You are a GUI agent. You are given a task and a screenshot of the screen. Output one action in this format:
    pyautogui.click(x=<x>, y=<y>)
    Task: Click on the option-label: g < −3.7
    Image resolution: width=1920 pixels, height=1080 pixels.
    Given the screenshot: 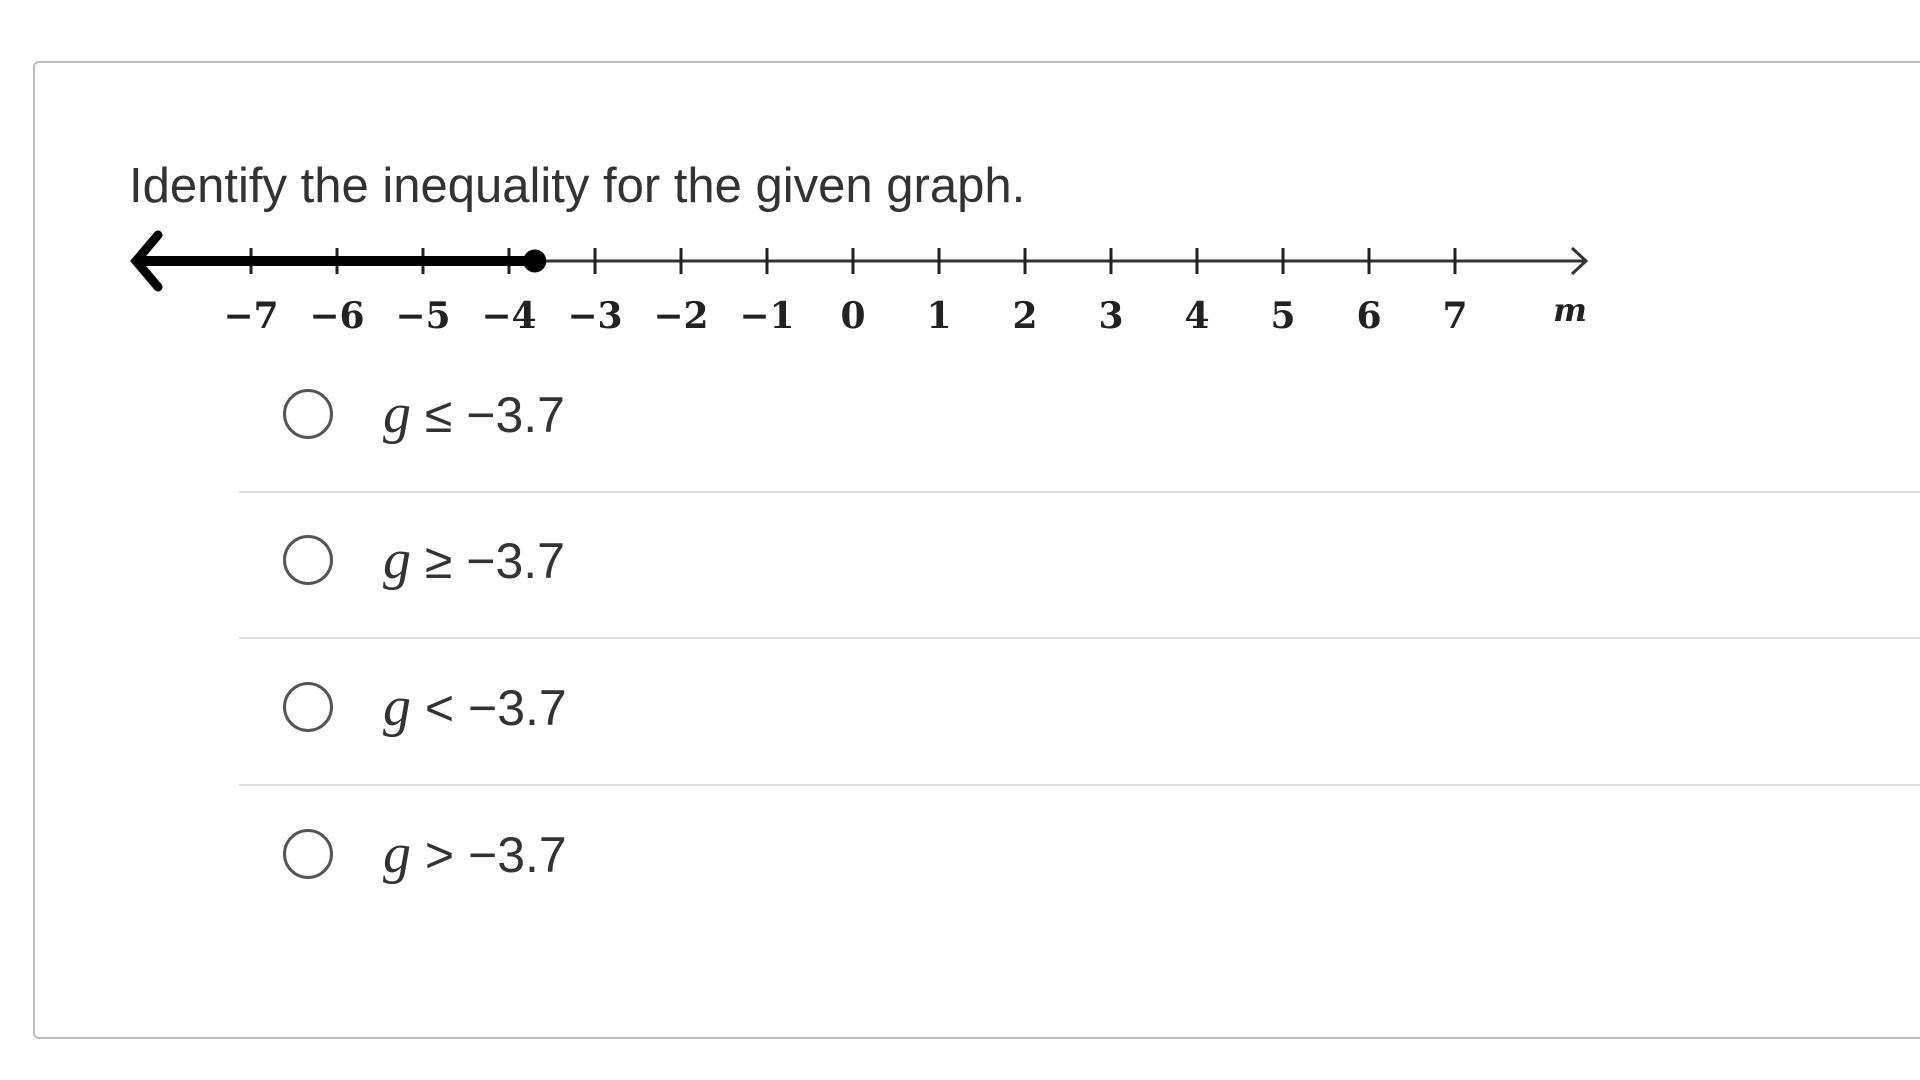 What is the action you would take?
    pyautogui.click(x=475, y=707)
    